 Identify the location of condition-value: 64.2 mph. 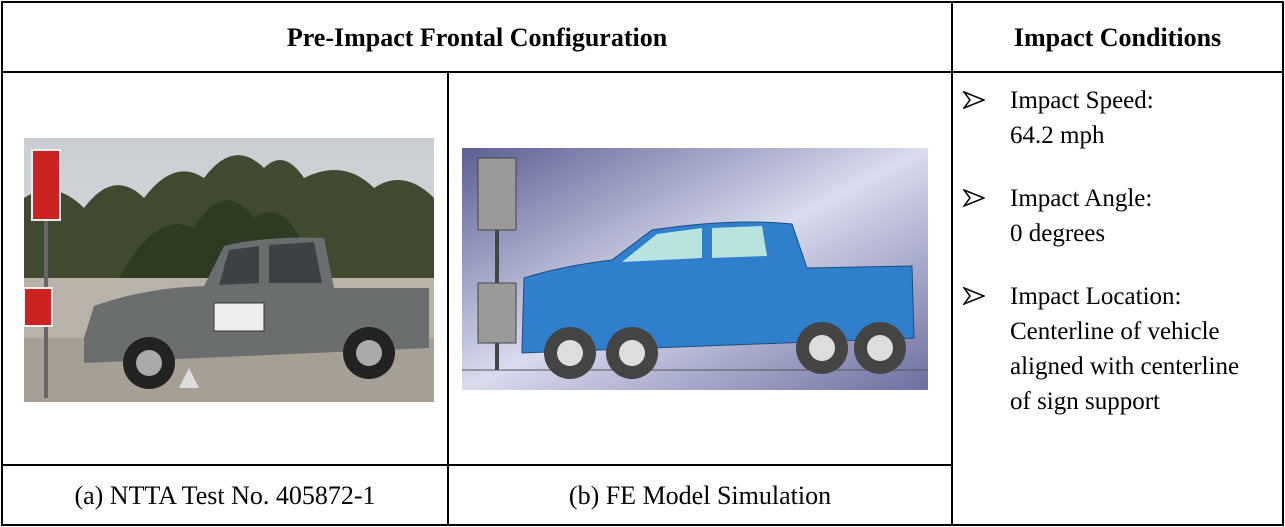
(1057, 135).